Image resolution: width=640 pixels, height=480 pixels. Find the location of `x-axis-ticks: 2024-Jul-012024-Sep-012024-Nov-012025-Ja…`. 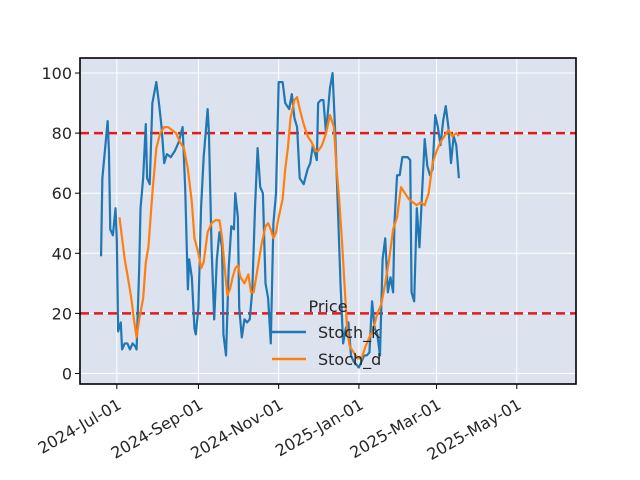

x-axis-ticks: 2024-Jul-012024-Sep-012024-Nov-012025-Ja… is located at coordinates (279, 424).